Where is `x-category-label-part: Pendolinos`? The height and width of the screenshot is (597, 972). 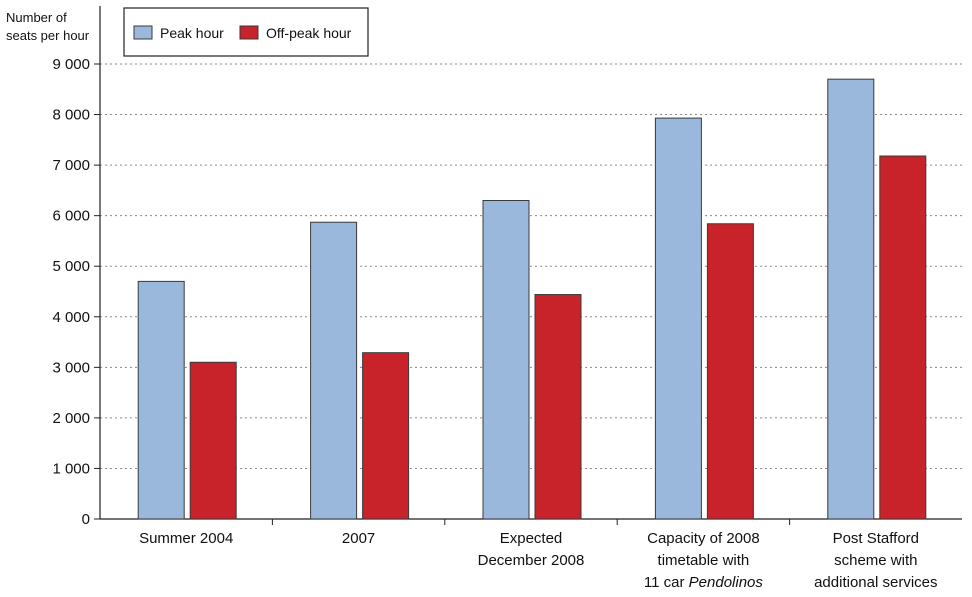 x-category-label-part: Pendolinos is located at coordinates (726, 582).